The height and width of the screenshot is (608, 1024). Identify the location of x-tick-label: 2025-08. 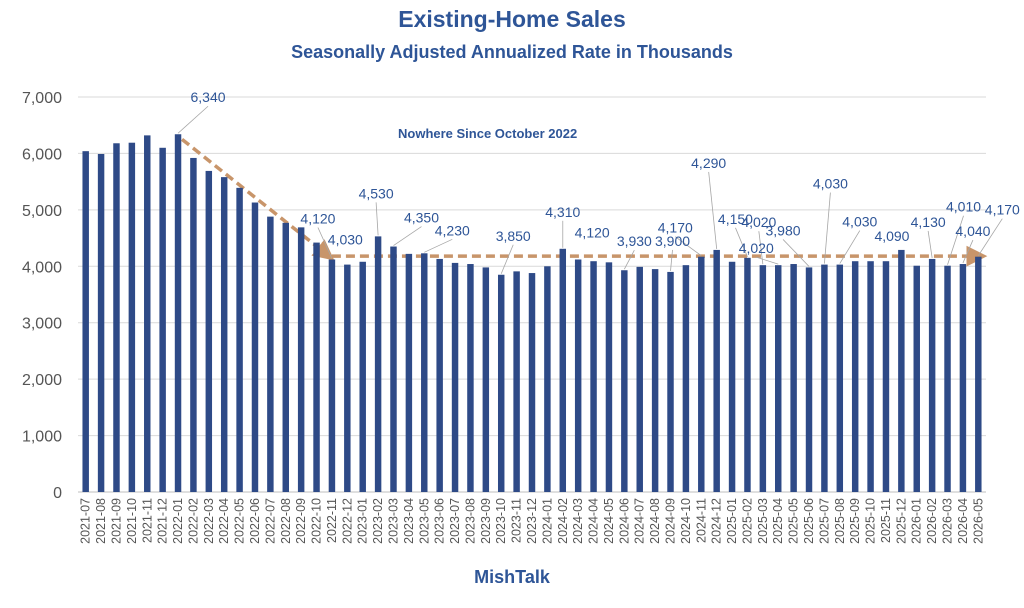
(840, 521).